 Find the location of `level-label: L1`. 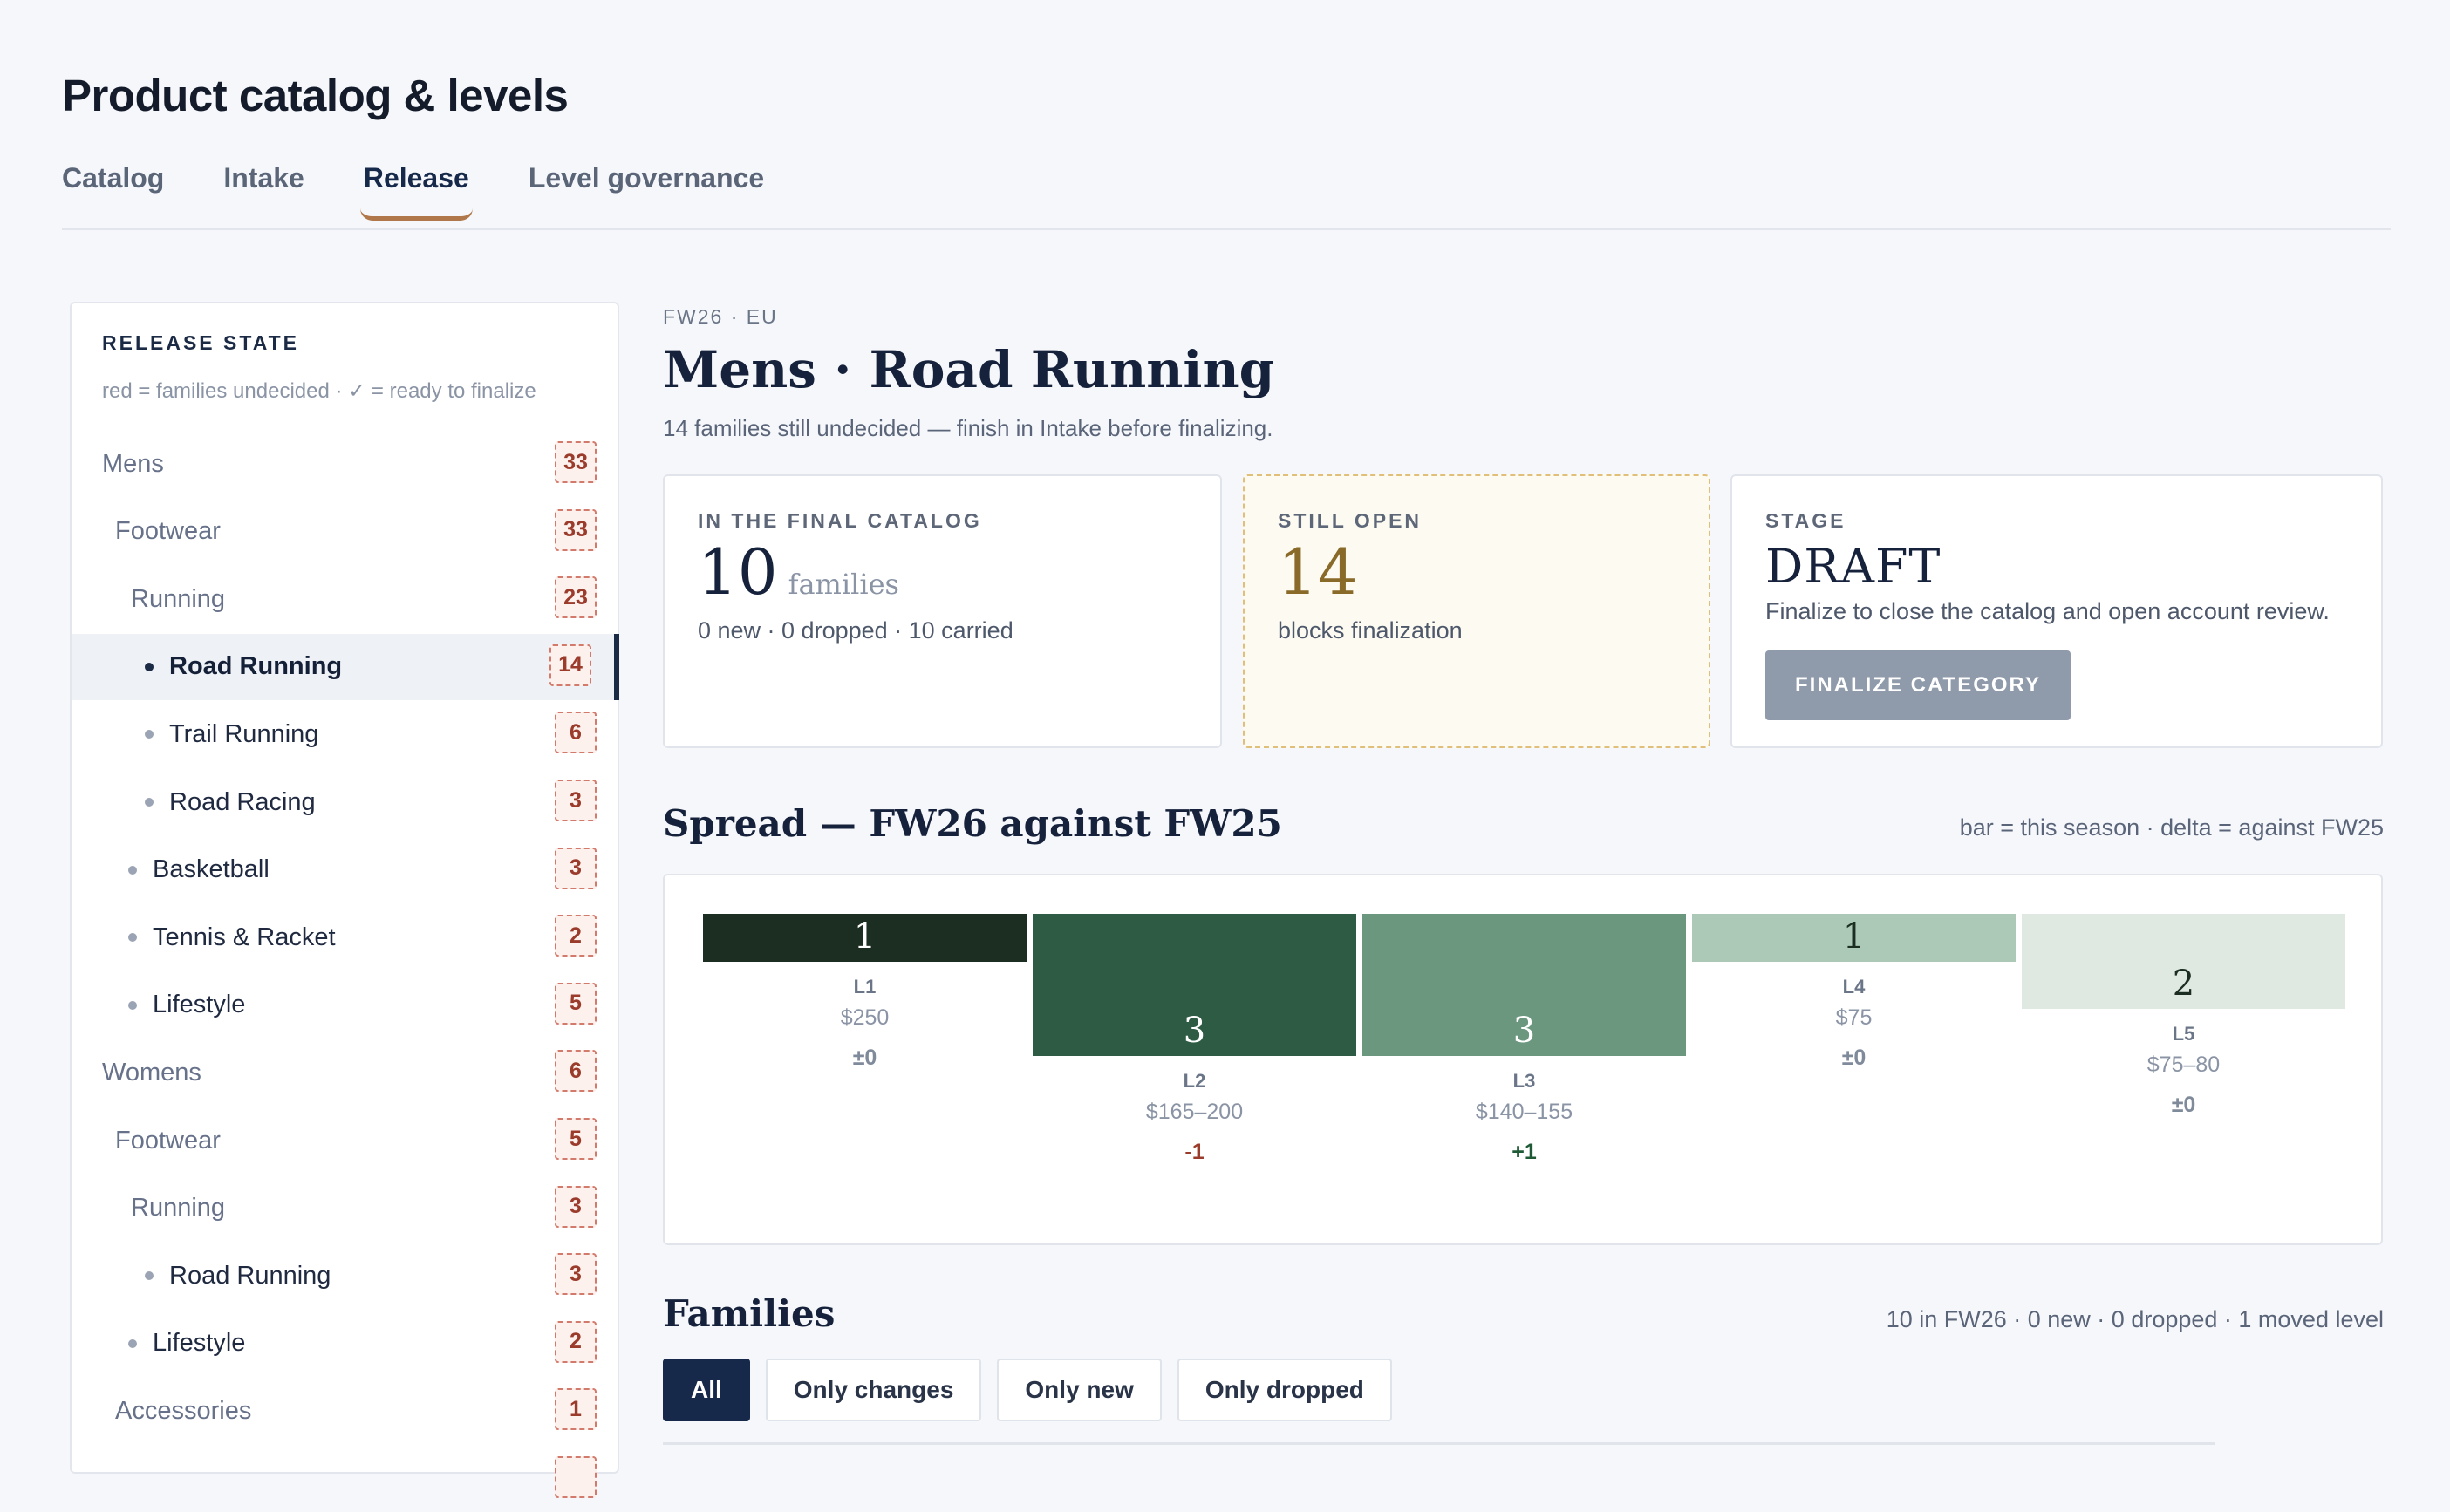

level-label: L1 is located at coordinates (865, 987).